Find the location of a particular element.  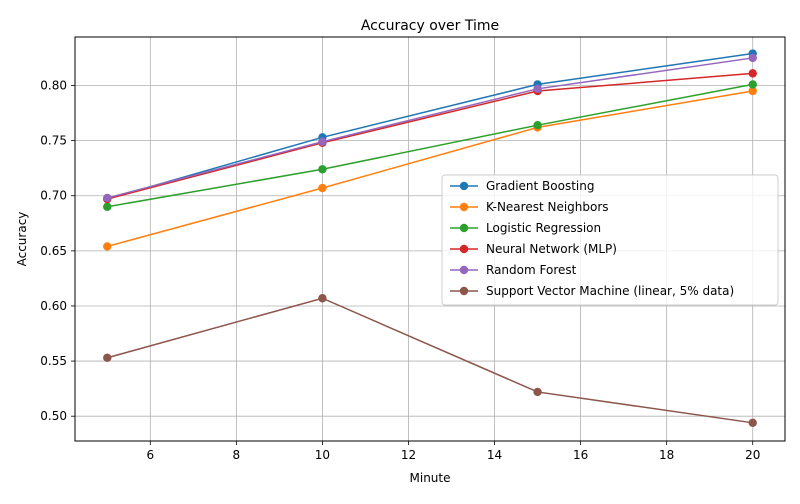

legend-box is located at coordinates (610, 240).